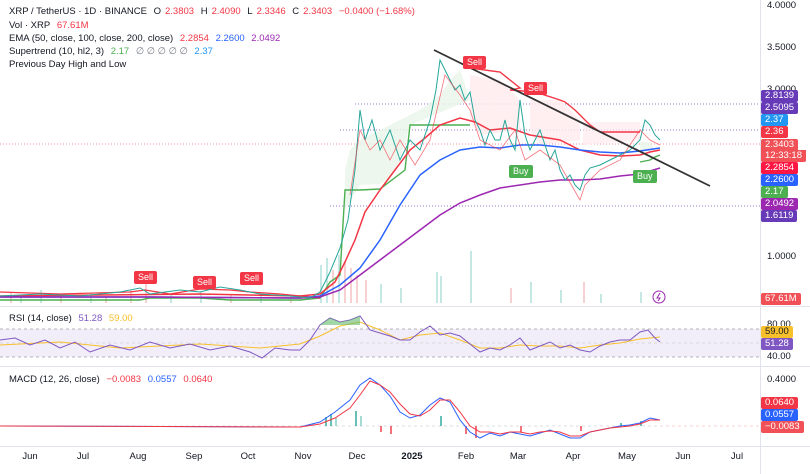 Image resolution: width=810 pixels, height=474 pixels. I want to click on change-value: −0.0400 (−1.68%), so click(376, 11).